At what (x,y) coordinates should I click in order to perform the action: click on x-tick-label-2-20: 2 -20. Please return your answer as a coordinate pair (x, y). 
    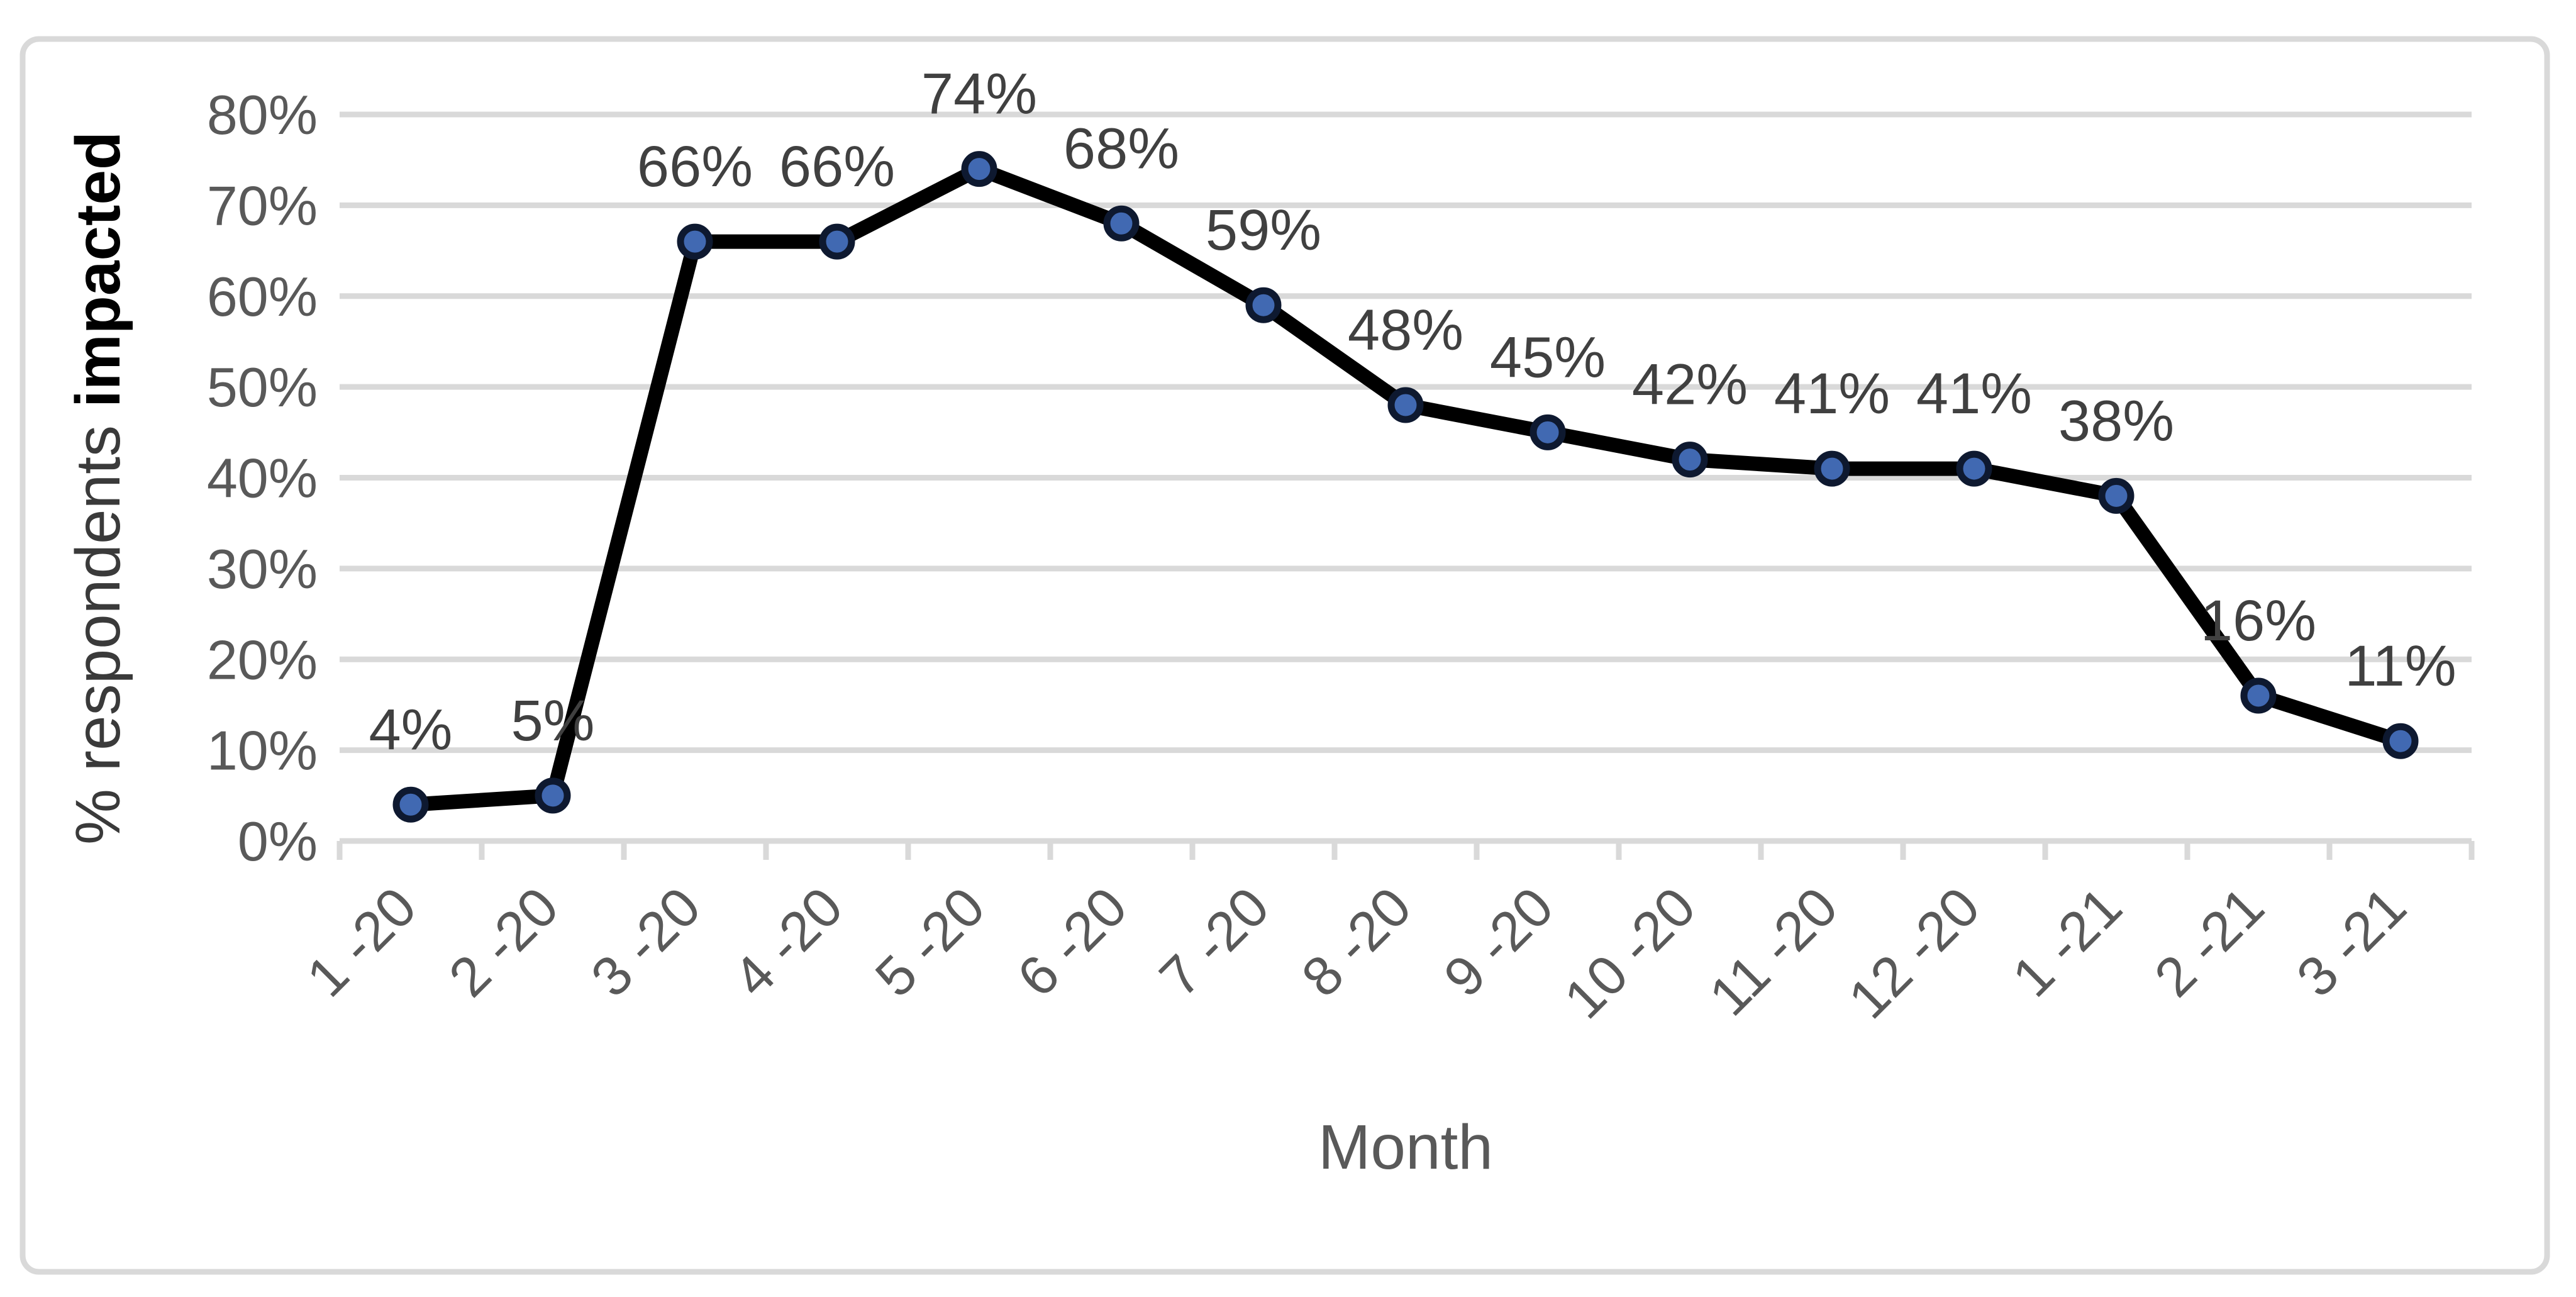
    Looking at the image, I should click on (503, 941).